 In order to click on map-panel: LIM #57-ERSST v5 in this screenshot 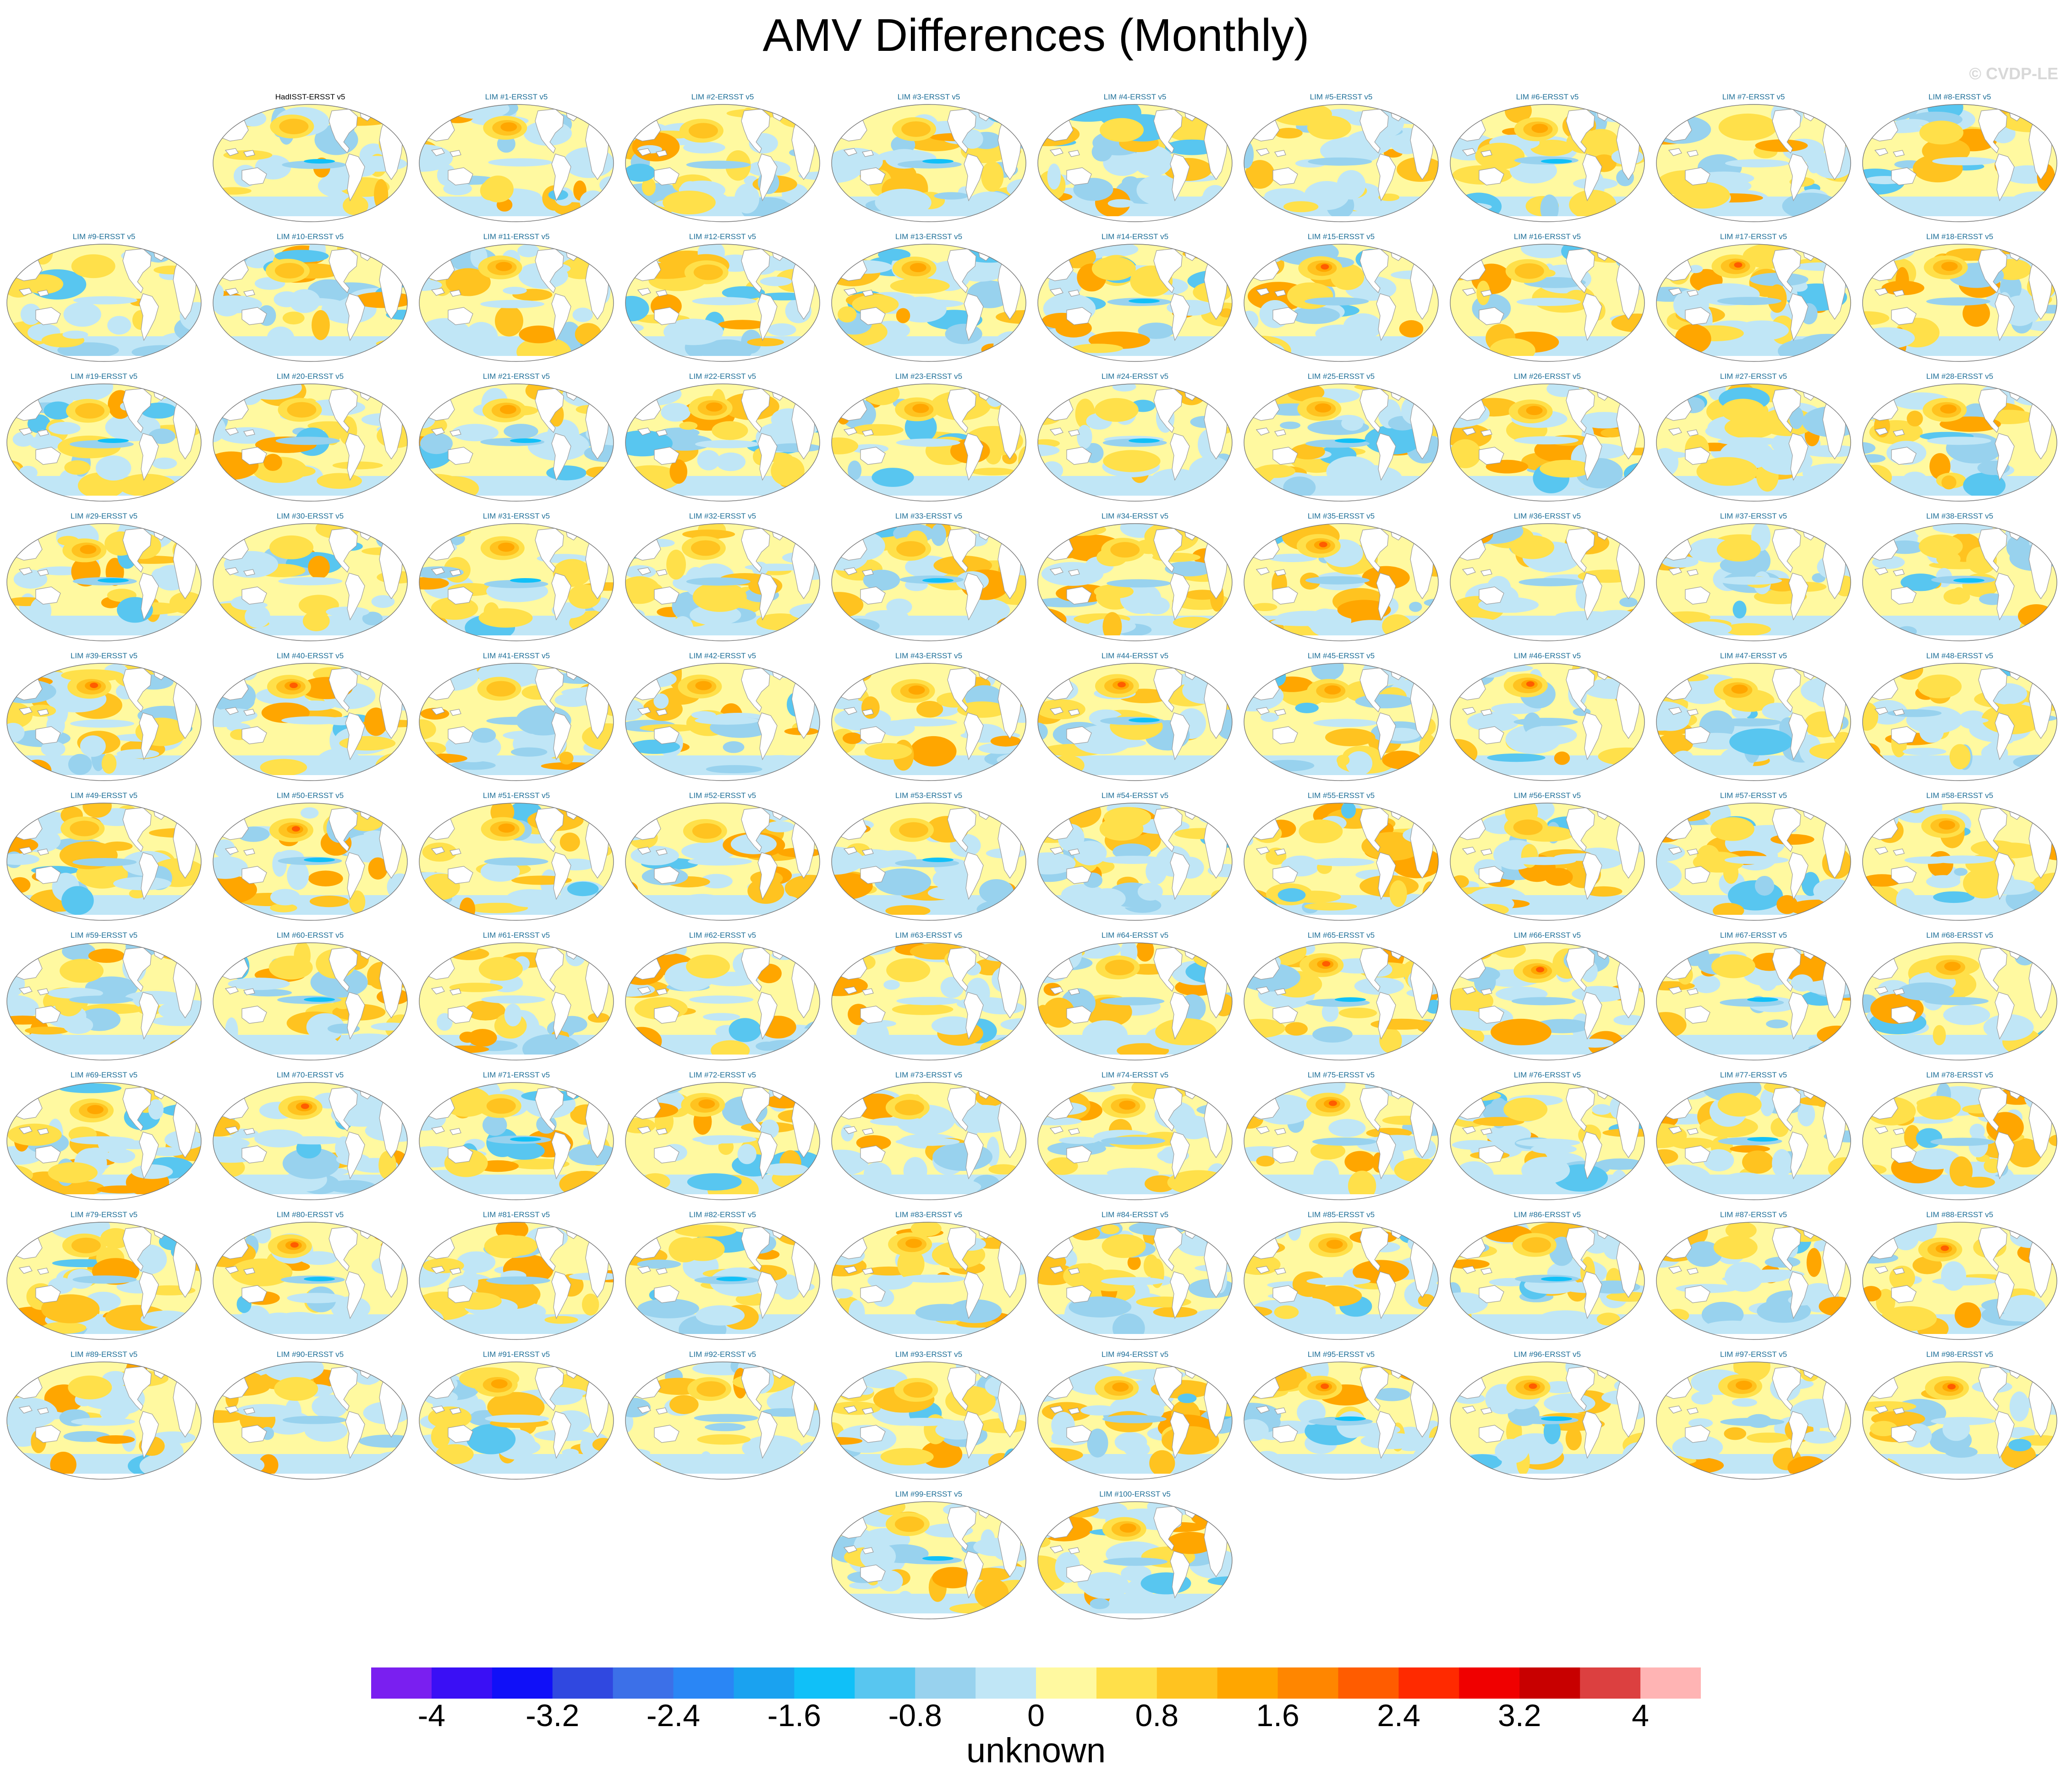, I will do `click(1754, 857)`.